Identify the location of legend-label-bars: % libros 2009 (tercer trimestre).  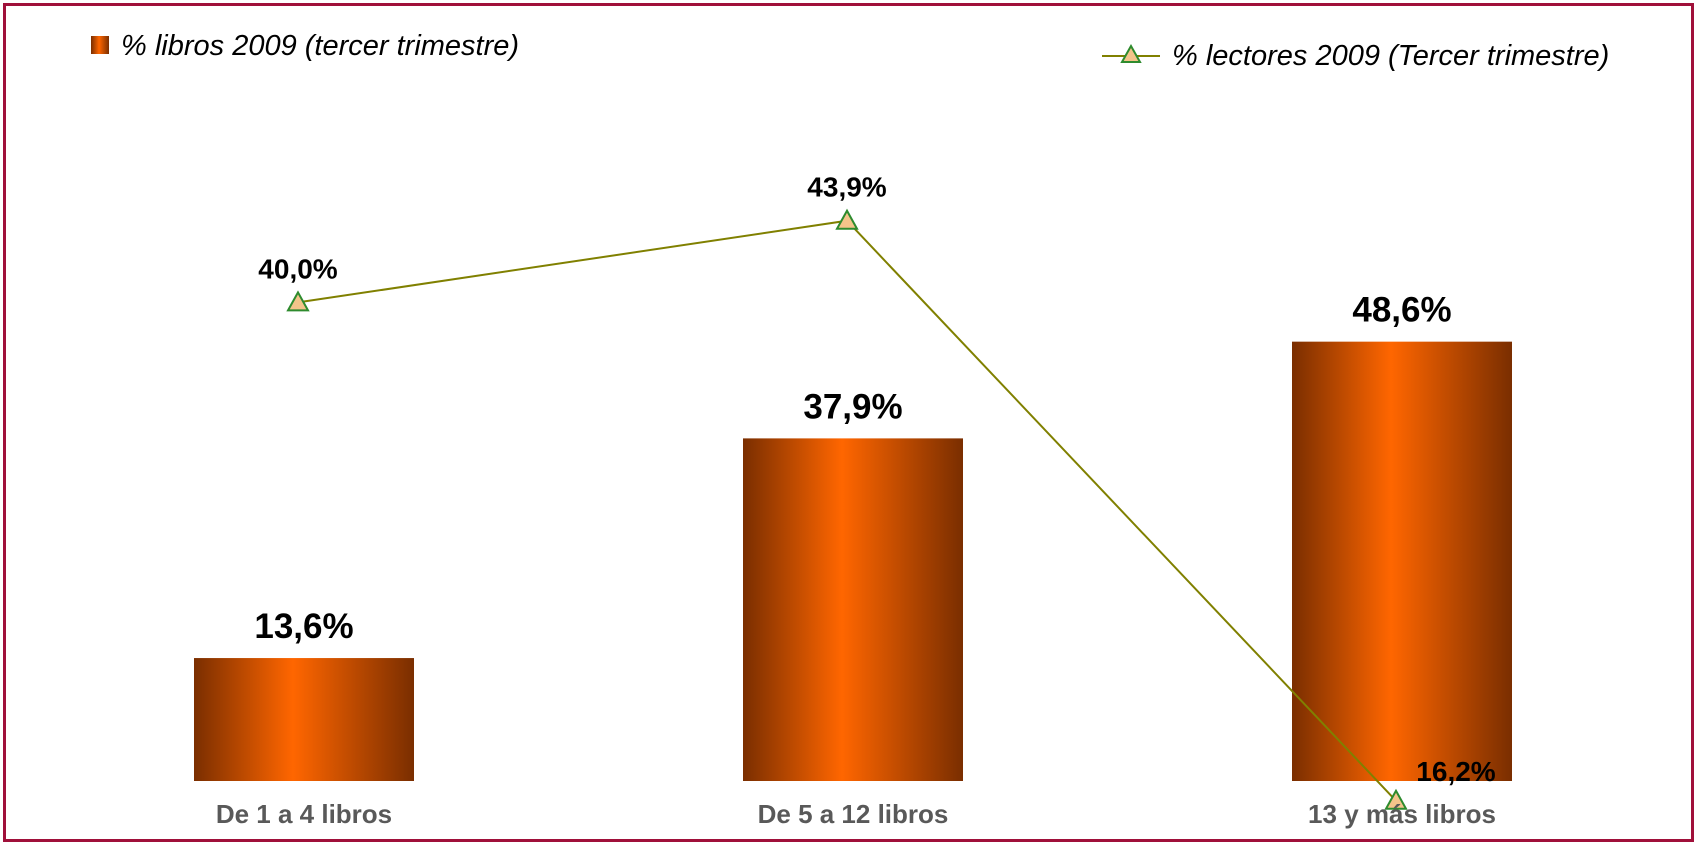
(320, 46).